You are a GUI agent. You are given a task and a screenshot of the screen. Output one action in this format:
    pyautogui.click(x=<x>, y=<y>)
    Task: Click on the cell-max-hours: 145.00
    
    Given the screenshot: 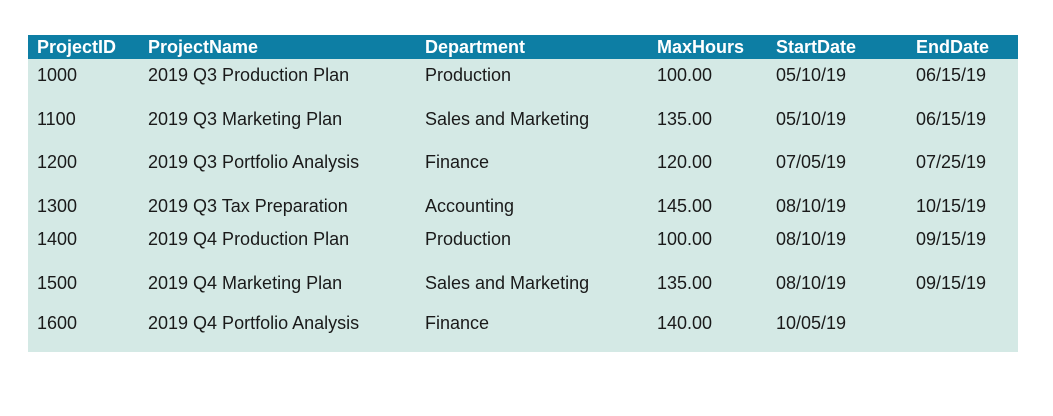 What is the action you would take?
    pyautogui.click(x=685, y=206)
    